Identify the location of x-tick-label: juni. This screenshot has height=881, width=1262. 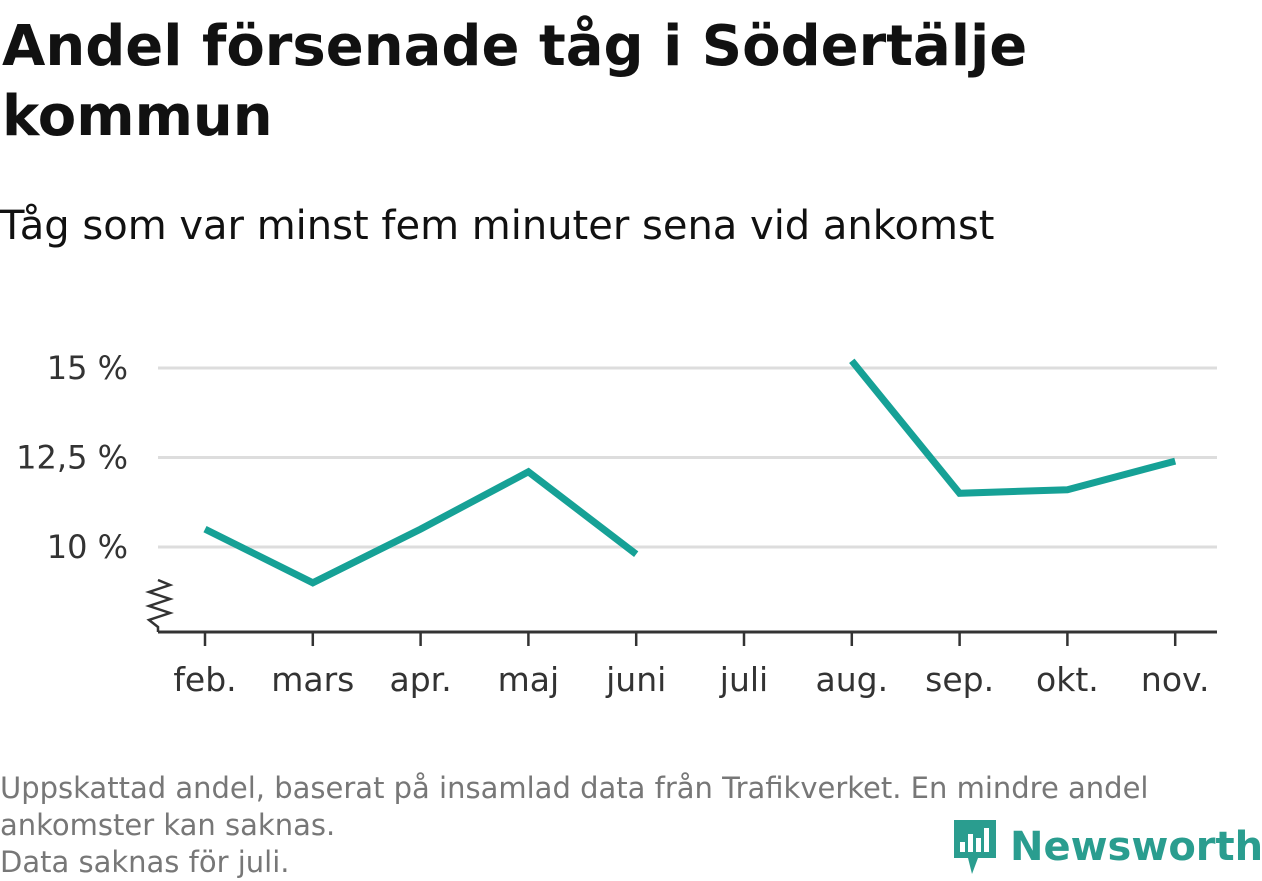
(635, 679).